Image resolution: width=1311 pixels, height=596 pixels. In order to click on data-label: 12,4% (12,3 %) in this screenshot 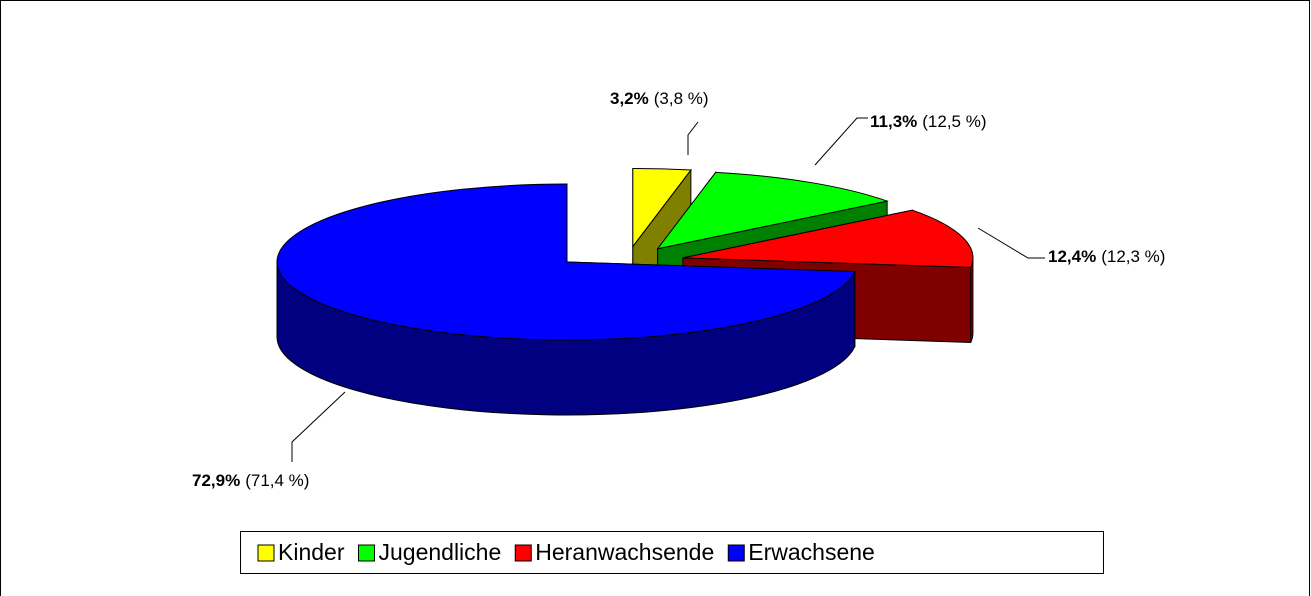, I will do `click(1106, 256)`.